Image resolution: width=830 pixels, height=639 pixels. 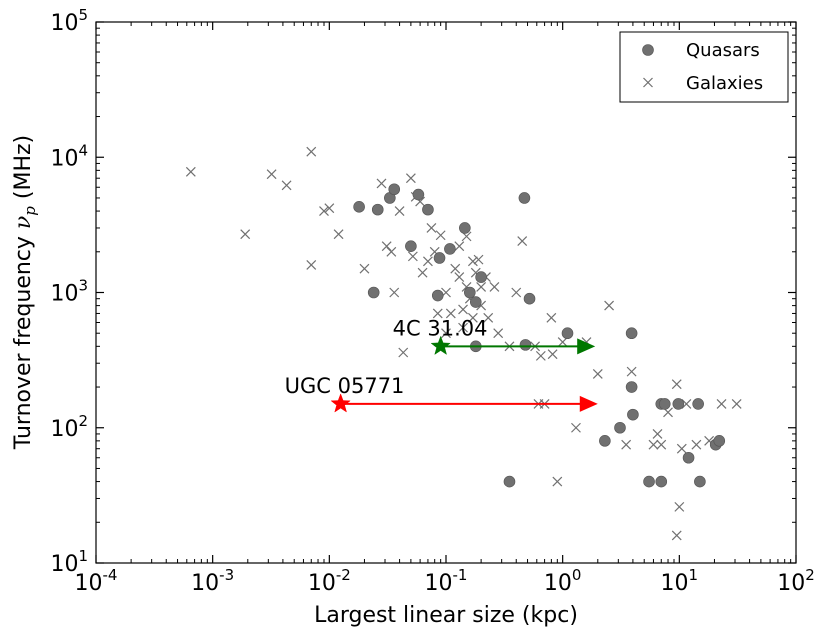 What do you see at coordinates (345, 386) in the screenshot?
I see `annotation-label-ugc-05771: UGC 05771` at bounding box center [345, 386].